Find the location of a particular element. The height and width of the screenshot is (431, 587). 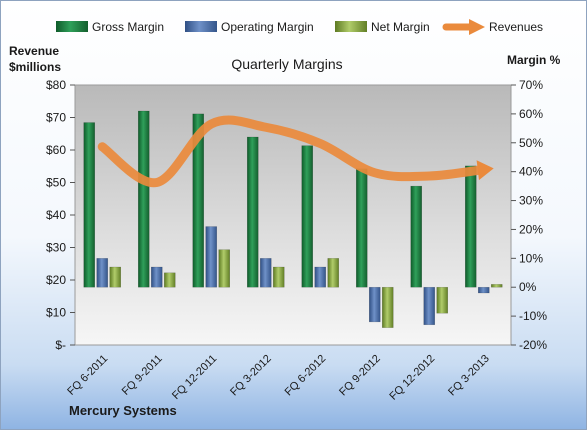

legend-swatch-gross-margin is located at coordinates (72, 26).